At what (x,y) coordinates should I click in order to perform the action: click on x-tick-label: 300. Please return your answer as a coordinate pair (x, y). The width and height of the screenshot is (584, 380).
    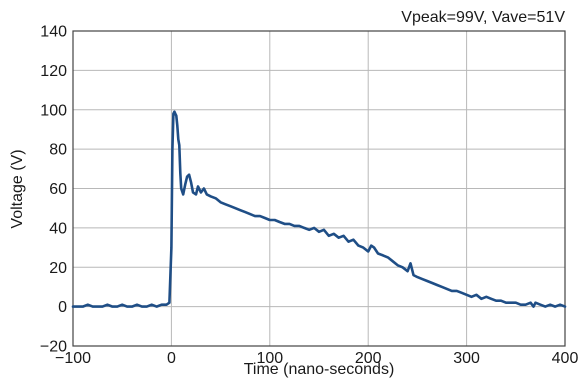
    Looking at the image, I should click on (466, 358).